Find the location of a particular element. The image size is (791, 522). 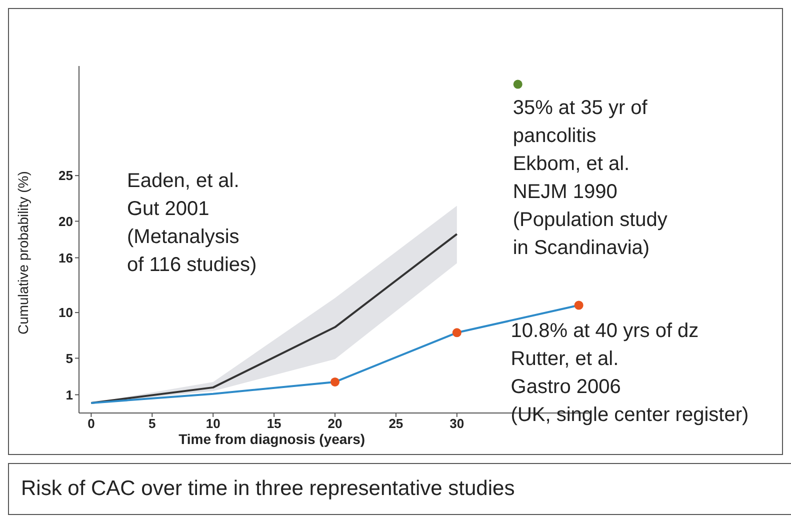

x-tick-label: 20 is located at coordinates (335, 424).